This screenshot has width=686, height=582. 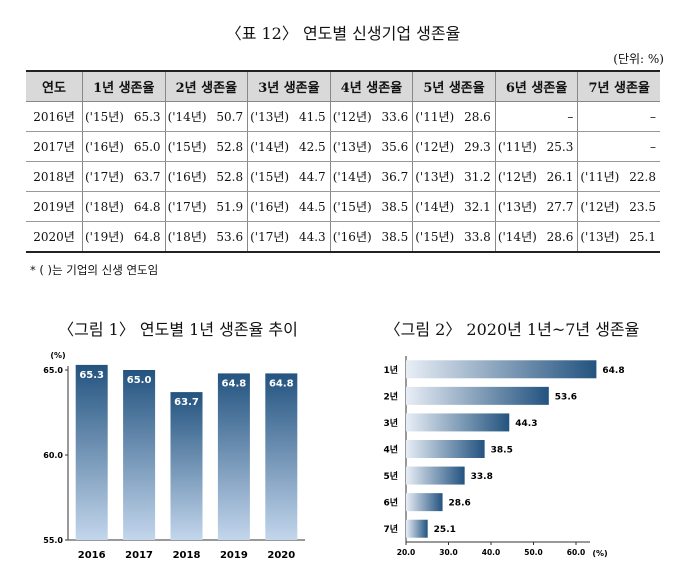 I want to click on survival-value-cell: 27.7, so click(x=560, y=206).